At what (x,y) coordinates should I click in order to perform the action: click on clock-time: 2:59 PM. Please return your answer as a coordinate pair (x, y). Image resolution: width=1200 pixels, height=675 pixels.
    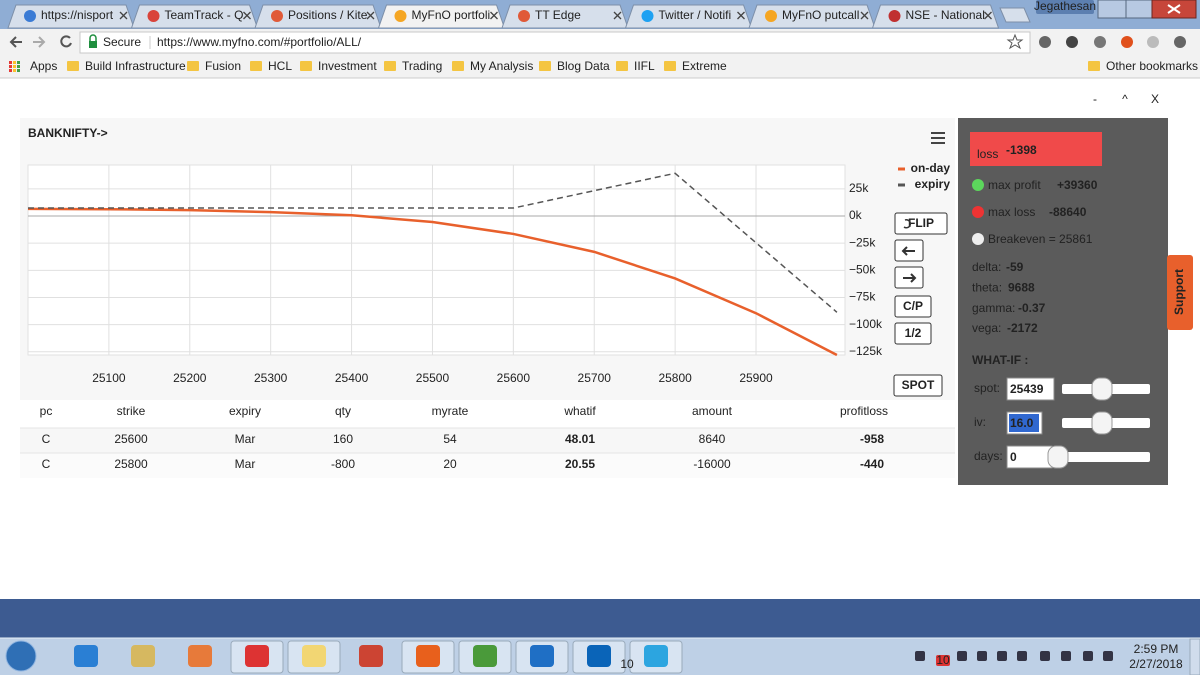
    Looking at the image, I should click on (1156, 649).